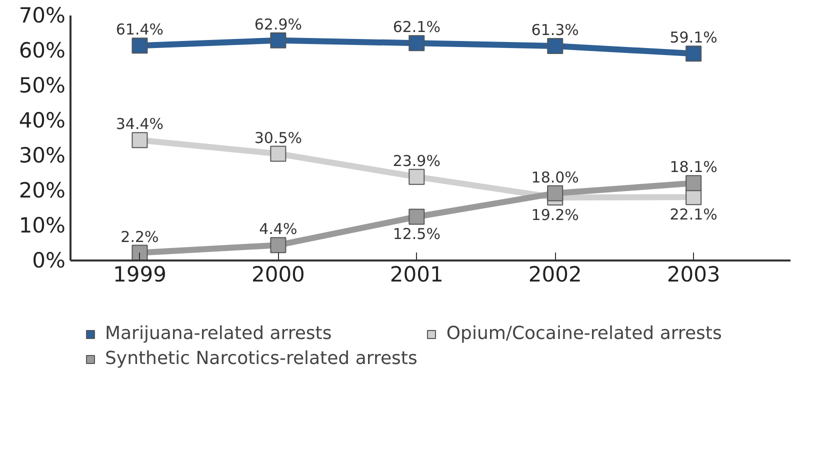 This screenshot has height=457, width=834. Describe the element at coordinates (261, 358) in the screenshot. I see `legend-label: Synthetic Narcotics-related arrests` at that location.